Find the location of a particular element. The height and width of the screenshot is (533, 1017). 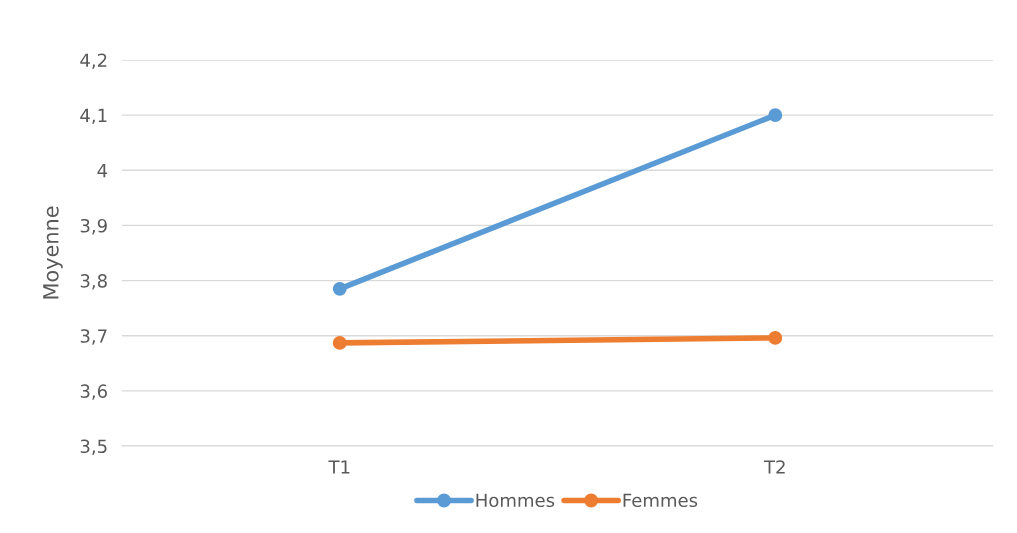

y-tick-label: 3,7 is located at coordinates (93, 337).